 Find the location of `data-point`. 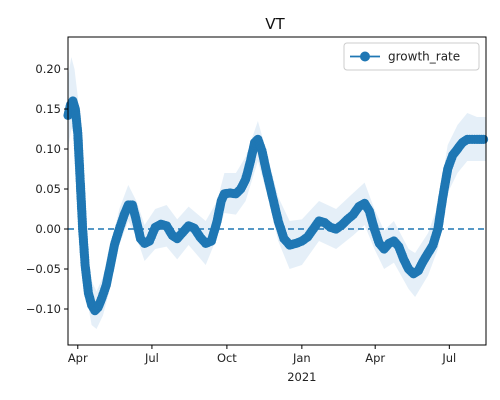

data-point is located at coordinates (483, 139).